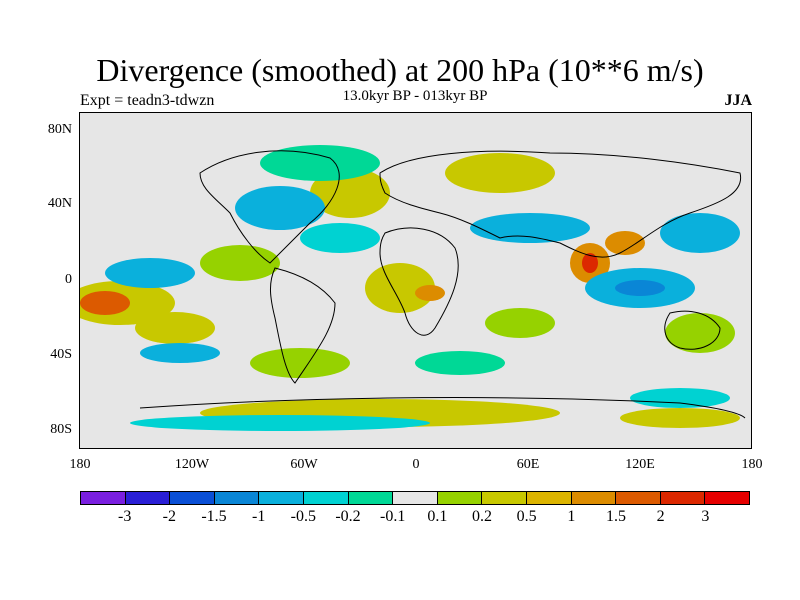 Image resolution: width=800 pixels, height=600 pixels. I want to click on lon-label-0: 0, so click(416, 464).